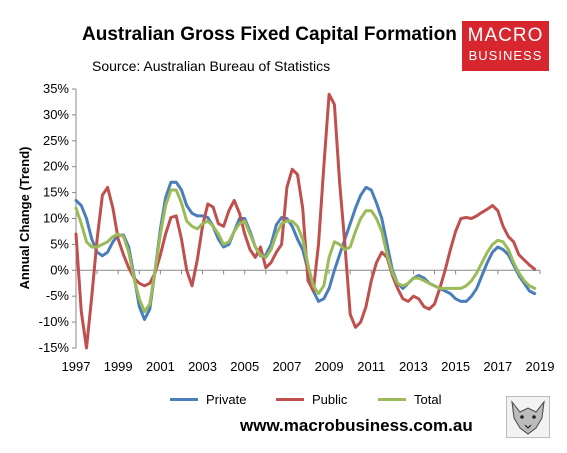 The width and height of the screenshot is (567, 453). What do you see at coordinates (455, 366) in the screenshot?
I see `x-tick-label: 2015` at bounding box center [455, 366].